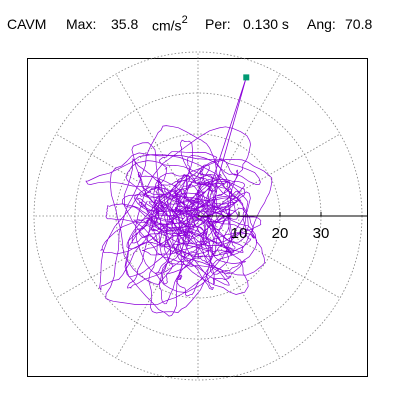 The image size is (400, 400). Describe the element at coordinates (266, 24) in the screenshot. I see `per-value: 0.130 s` at that location.